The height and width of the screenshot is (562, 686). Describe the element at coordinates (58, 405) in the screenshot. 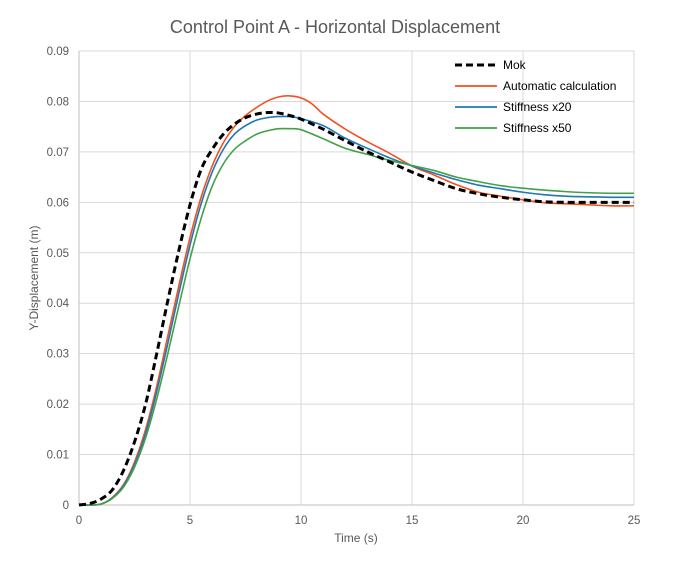

I see `y-tick-label: 0.02` at that location.